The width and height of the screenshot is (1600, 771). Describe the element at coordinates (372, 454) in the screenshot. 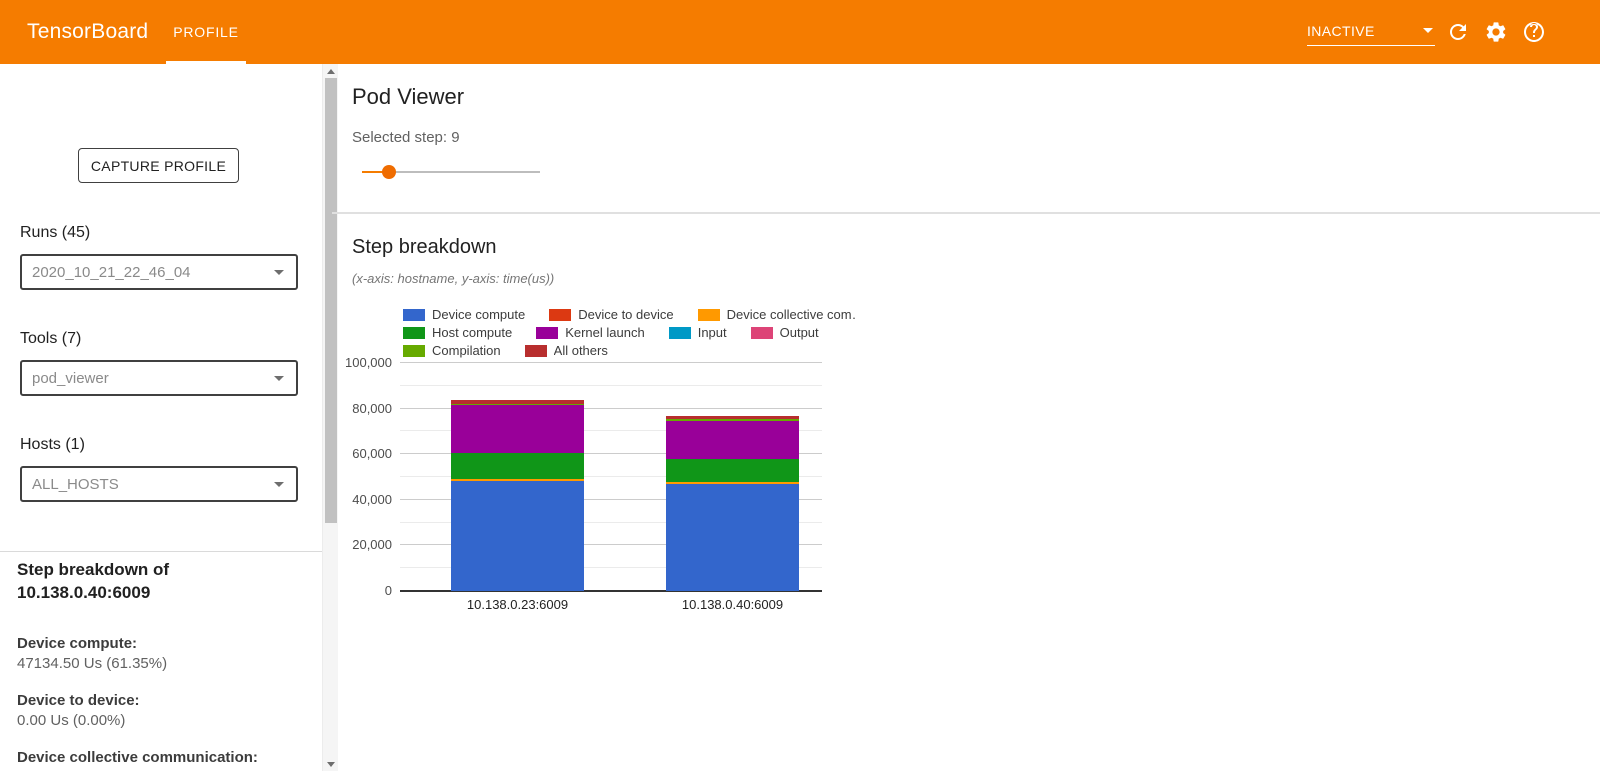

I see `y-axis-tick-label: 60,000` at that location.